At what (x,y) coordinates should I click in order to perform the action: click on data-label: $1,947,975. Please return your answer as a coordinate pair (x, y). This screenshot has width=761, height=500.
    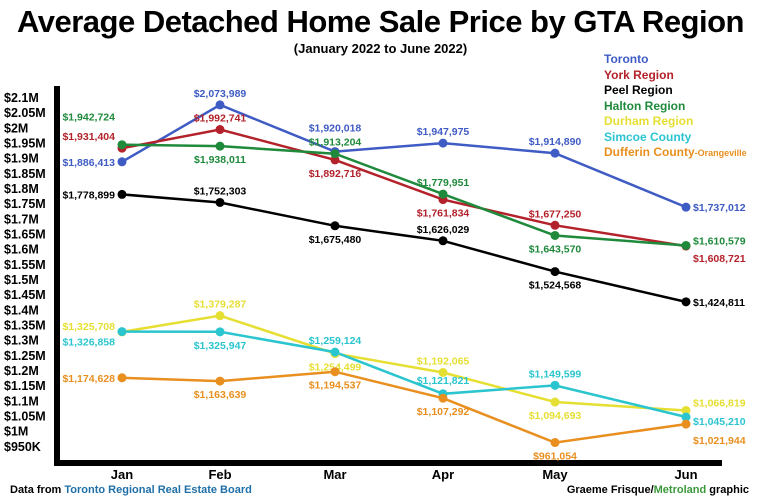
    Looking at the image, I should click on (443, 132).